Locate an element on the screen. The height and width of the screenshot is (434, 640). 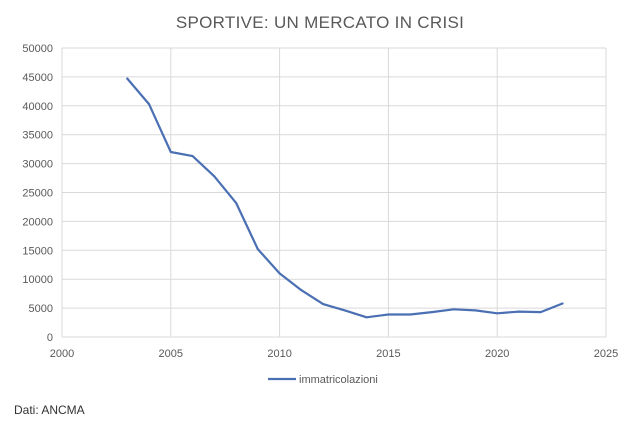
y-tick-label: 15000 is located at coordinates (37, 251).